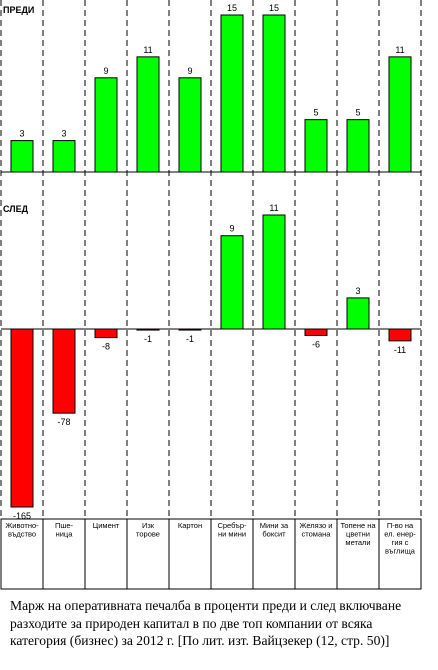 The width and height of the screenshot is (438, 670). Describe the element at coordinates (148, 530) in the screenshot. I see `category-label: Изк торове` at that location.